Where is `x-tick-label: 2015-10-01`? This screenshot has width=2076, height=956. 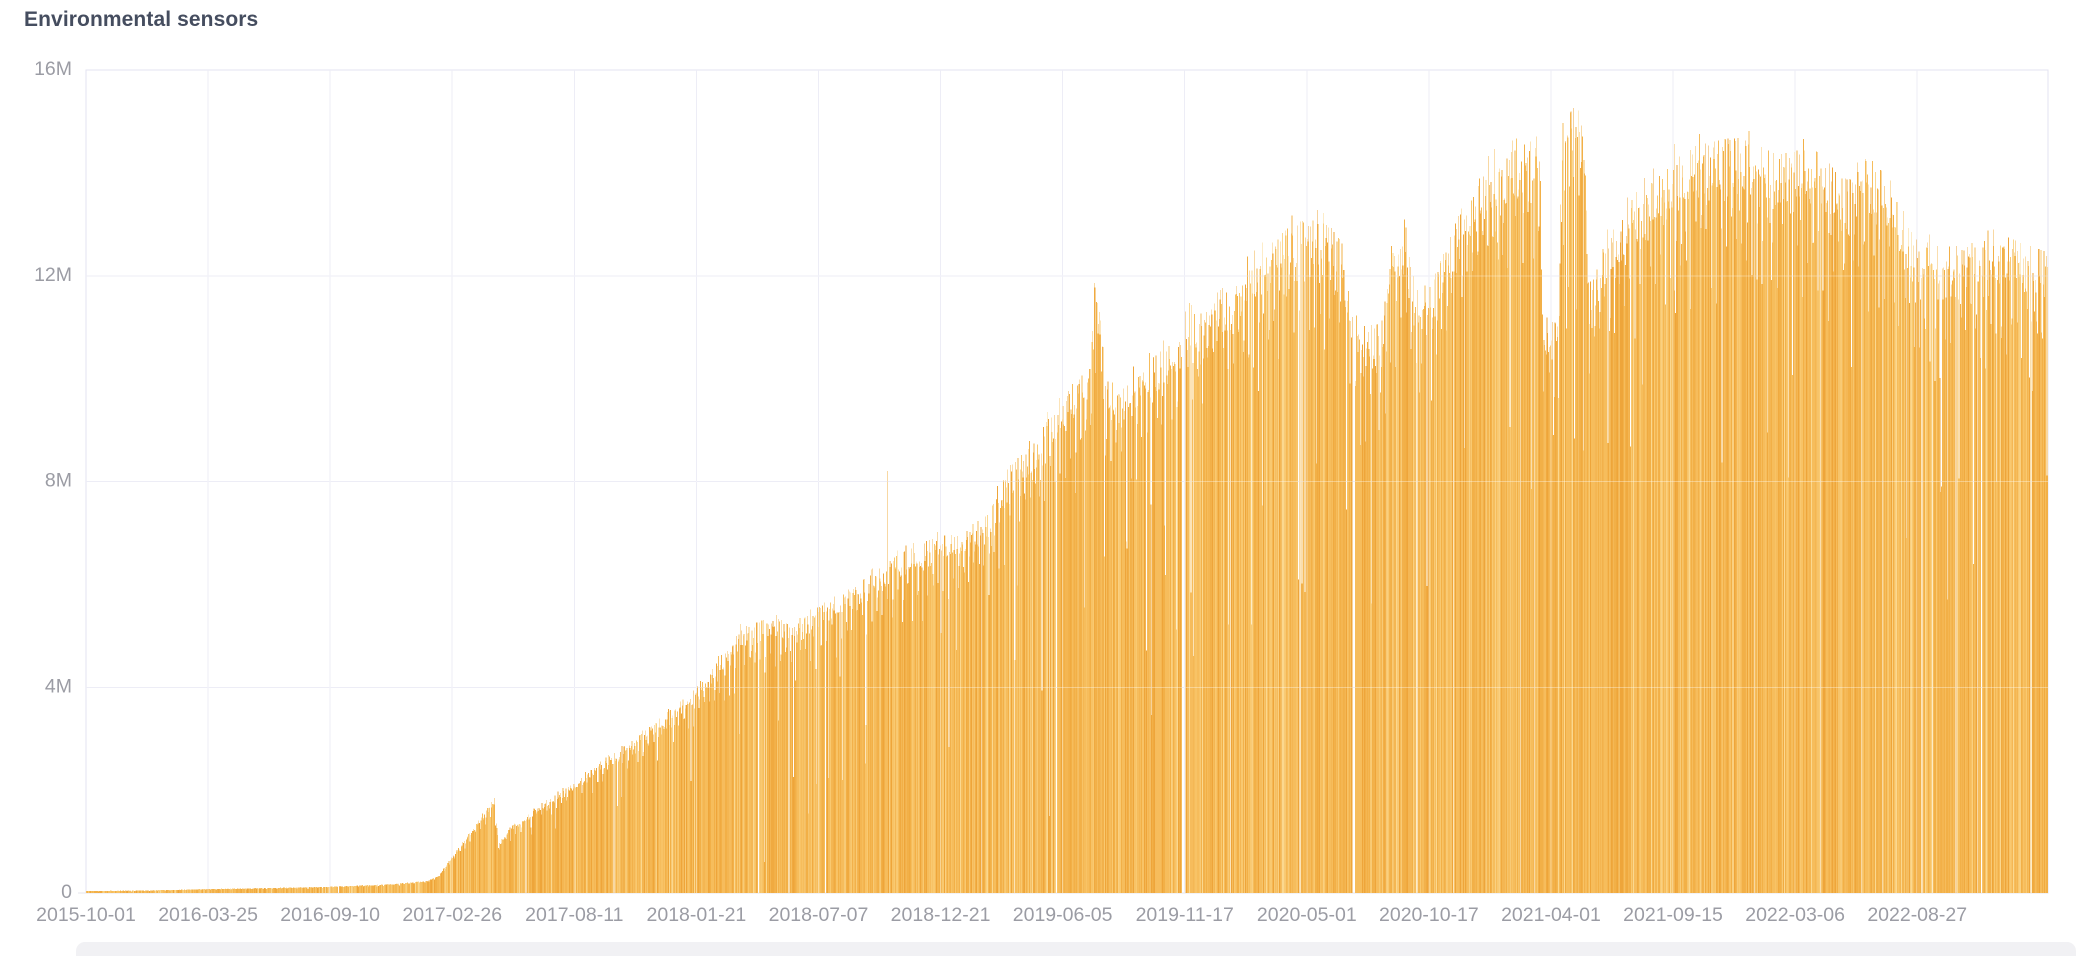 x-tick-label: 2015-10-01 is located at coordinates (86, 915).